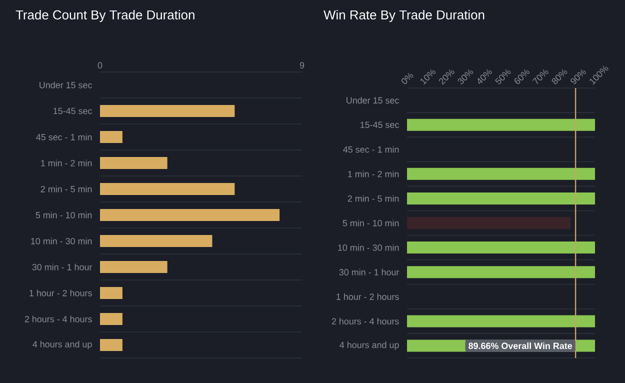  I want to click on x-tick-label: 9, so click(302, 65).